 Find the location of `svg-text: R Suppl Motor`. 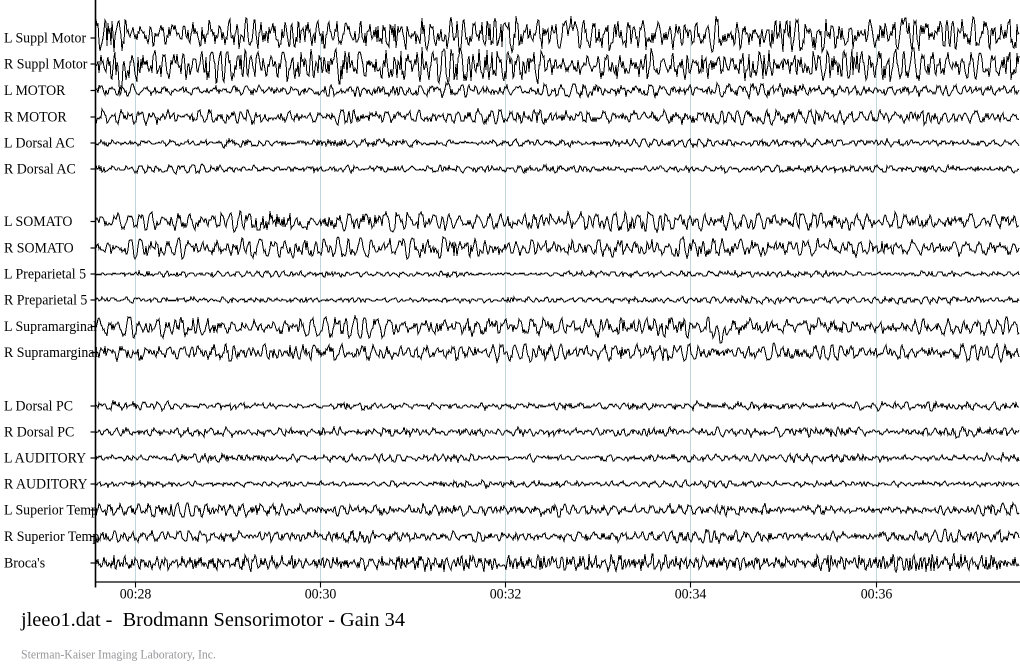

svg-text: R Suppl Motor is located at coordinates (45, 65).